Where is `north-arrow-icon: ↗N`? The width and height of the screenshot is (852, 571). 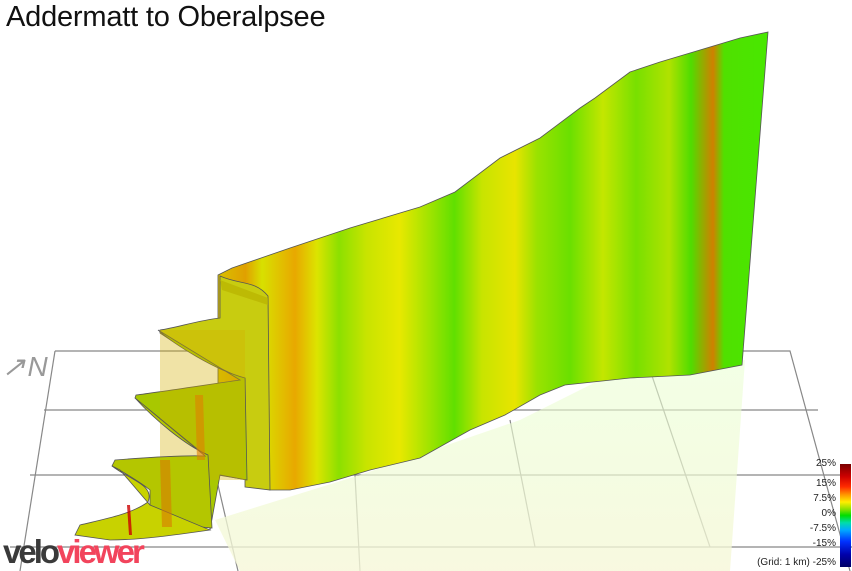 north-arrow-icon: ↗N is located at coordinates (26, 366).